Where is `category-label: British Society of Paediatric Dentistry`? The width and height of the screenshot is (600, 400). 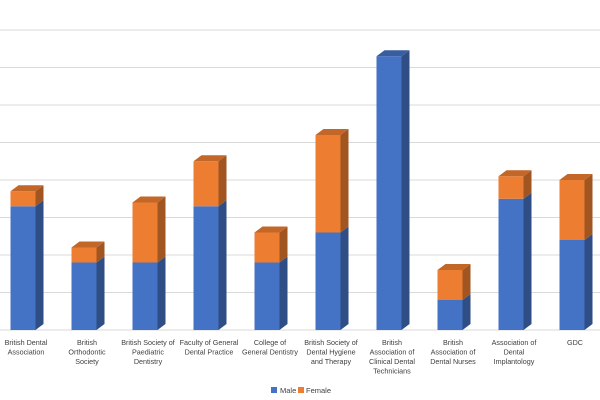
category-label: British Society of Paediatric Dentistry is located at coordinates (148, 352).